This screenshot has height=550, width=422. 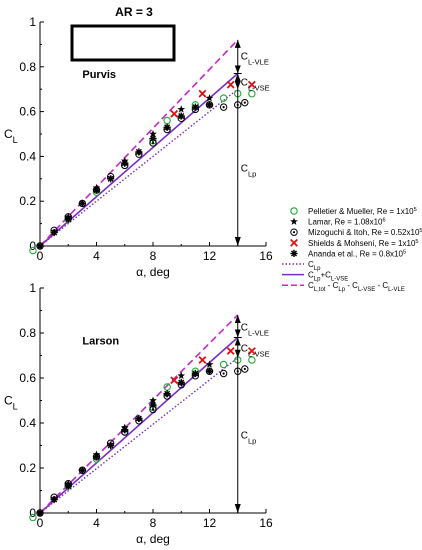 I want to click on panel-label: Purvis, so click(x=99, y=75).